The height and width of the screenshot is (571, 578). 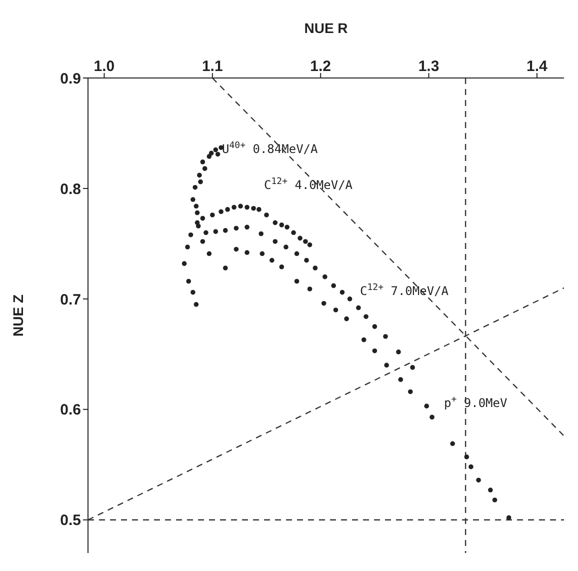 I want to click on annotation: C$^{12+}$ 7.0MeV/A, so click(x=405, y=290).